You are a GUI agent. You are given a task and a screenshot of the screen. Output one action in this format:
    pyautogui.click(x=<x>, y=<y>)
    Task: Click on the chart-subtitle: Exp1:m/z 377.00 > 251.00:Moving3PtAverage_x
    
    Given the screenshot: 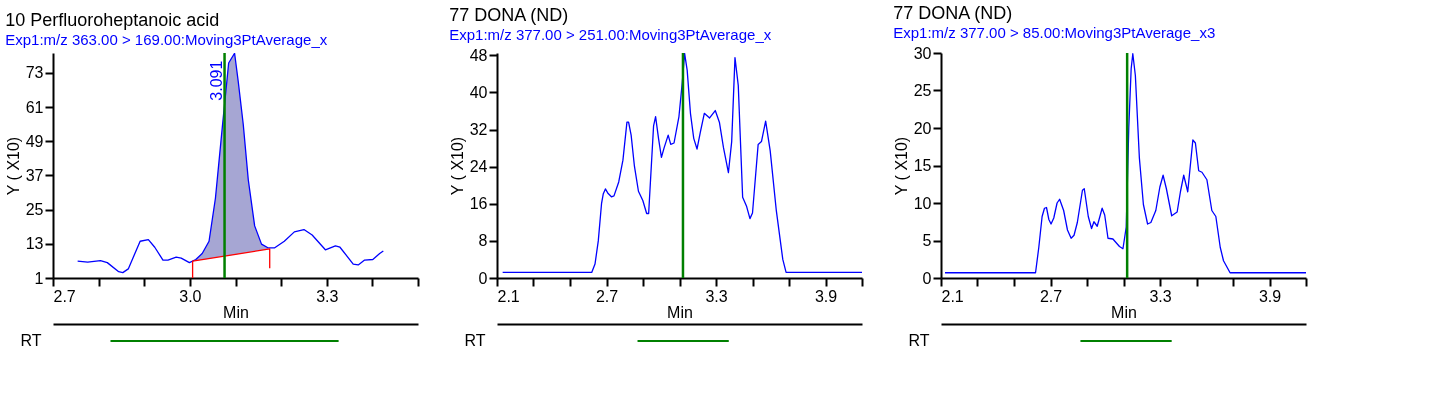 What is the action you would take?
    pyautogui.click(x=610, y=35)
    